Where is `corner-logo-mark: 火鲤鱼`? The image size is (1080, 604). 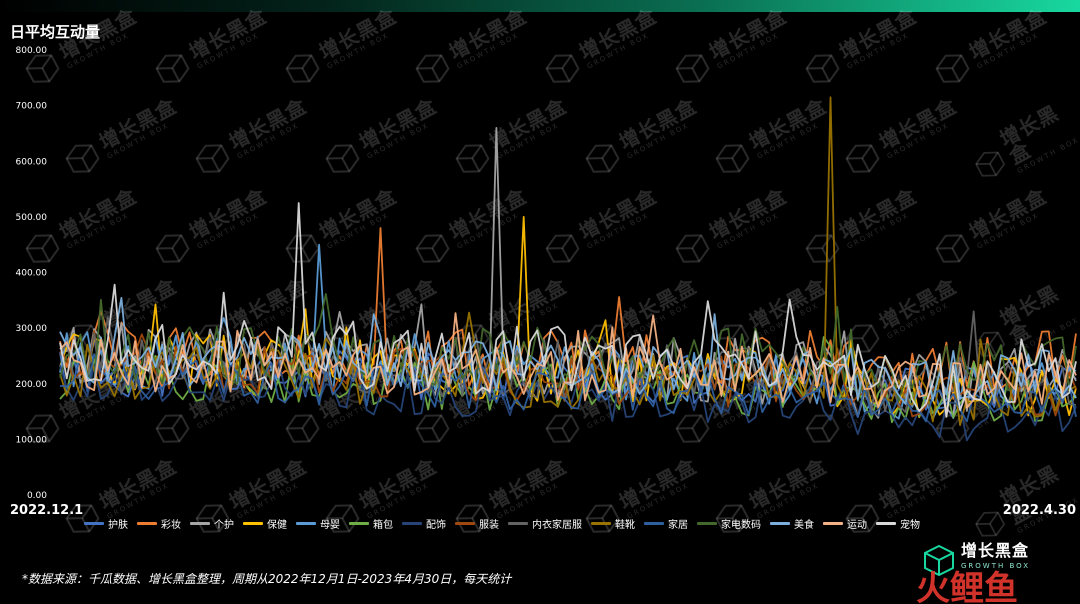
corner-logo-mark: 火鲤鱼 is located at coordinates (967, 586).